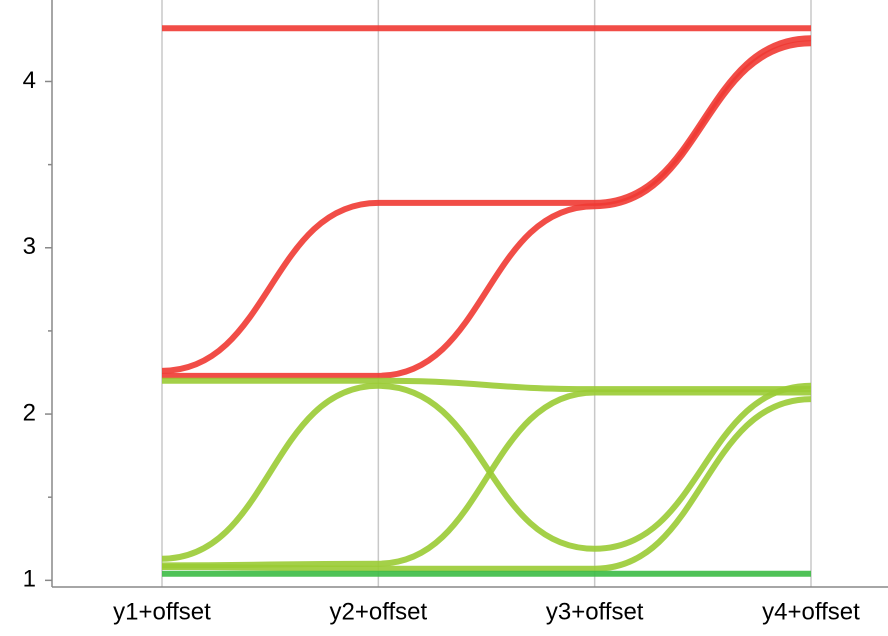  What do you see at coordinates (29, 80) in the screenshot?
I see `y-tick-label: 4` at bounding box center [29, 80].